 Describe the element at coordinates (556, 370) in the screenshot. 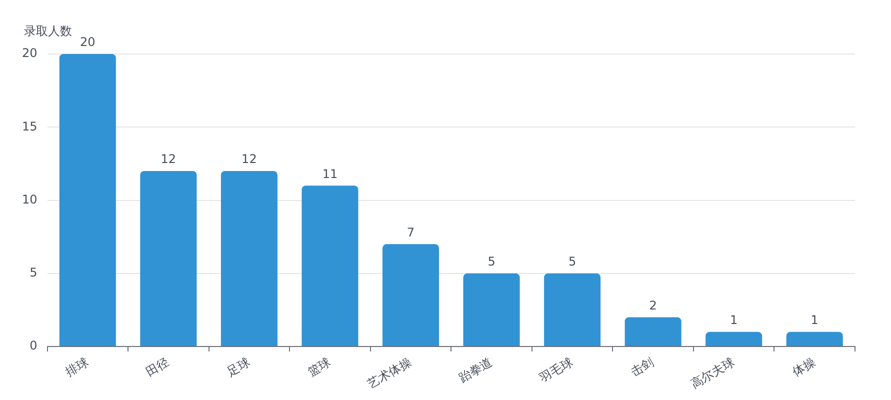

I see `x-tick-label: 羽毛球` at that location.